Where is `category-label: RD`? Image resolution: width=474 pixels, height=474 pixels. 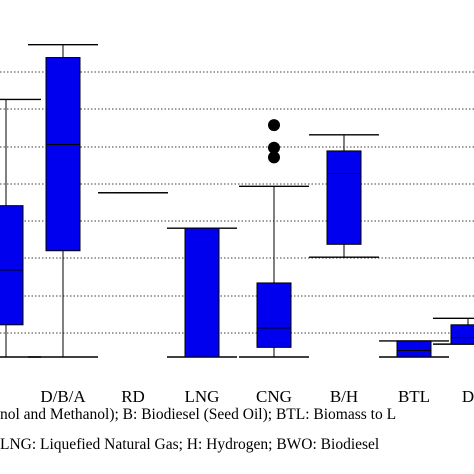
category-label: RD is located at coordinates (133, 396).